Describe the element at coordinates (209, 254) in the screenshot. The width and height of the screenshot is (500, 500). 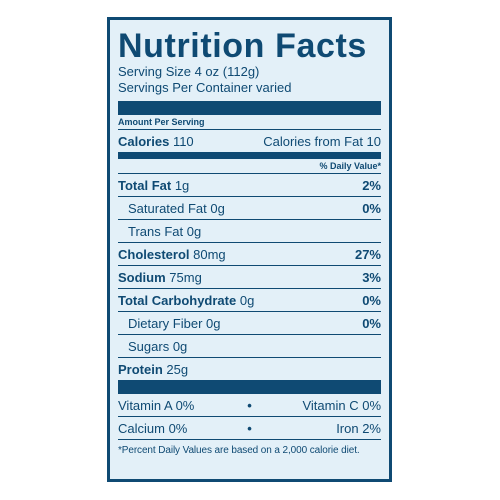
I see `nutrient-amount: 80mg` at that location.